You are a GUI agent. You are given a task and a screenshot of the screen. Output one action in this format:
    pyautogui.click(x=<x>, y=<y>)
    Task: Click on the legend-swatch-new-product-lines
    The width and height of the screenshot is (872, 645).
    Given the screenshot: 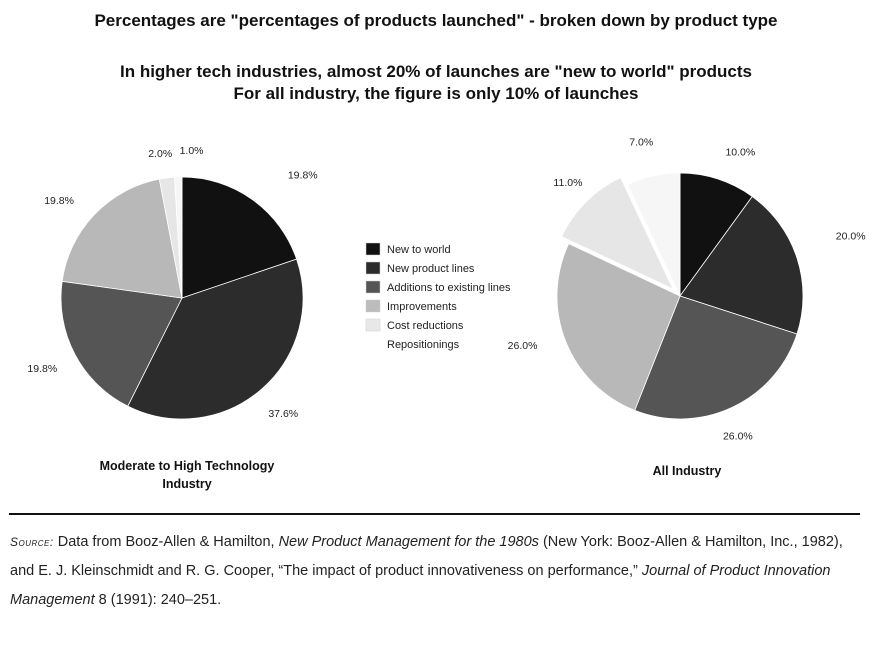 What is the action you would take?
    pyautogui.click(x=373, y=268)
    